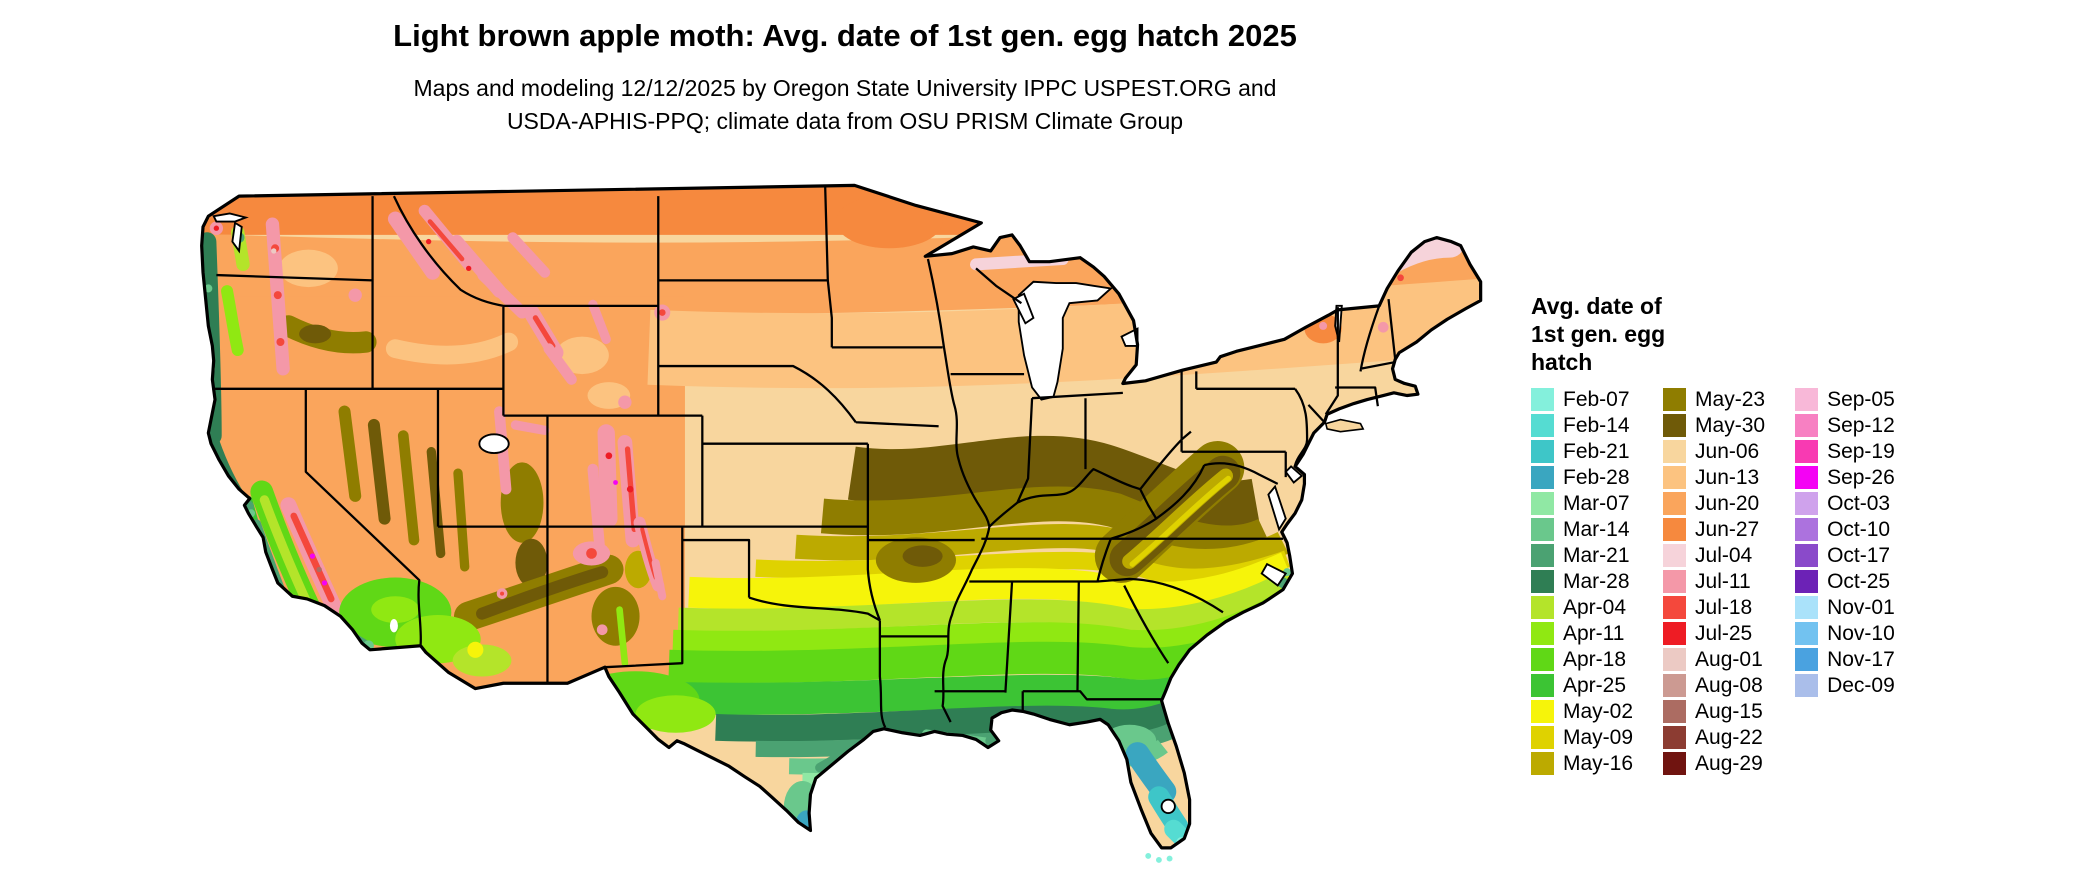 This screenshot has height=892, width=2100. What do you see at coordinates (1845, 659) in the screenshot?
I see `legend-entry: Nov-17` at bounding box center [1845, 659].